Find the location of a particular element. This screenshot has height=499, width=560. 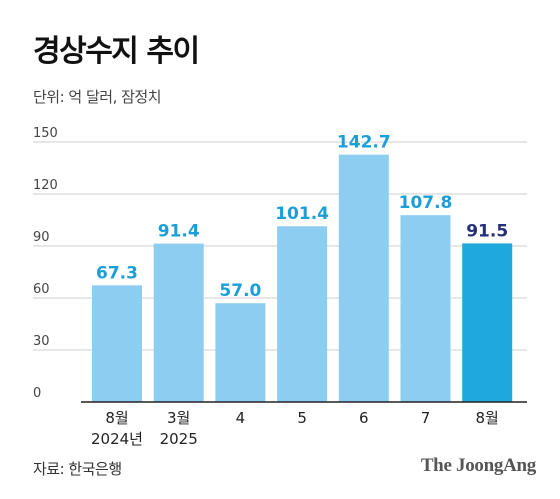

y-tick-label: 30 is located at coordinates (41, 341).